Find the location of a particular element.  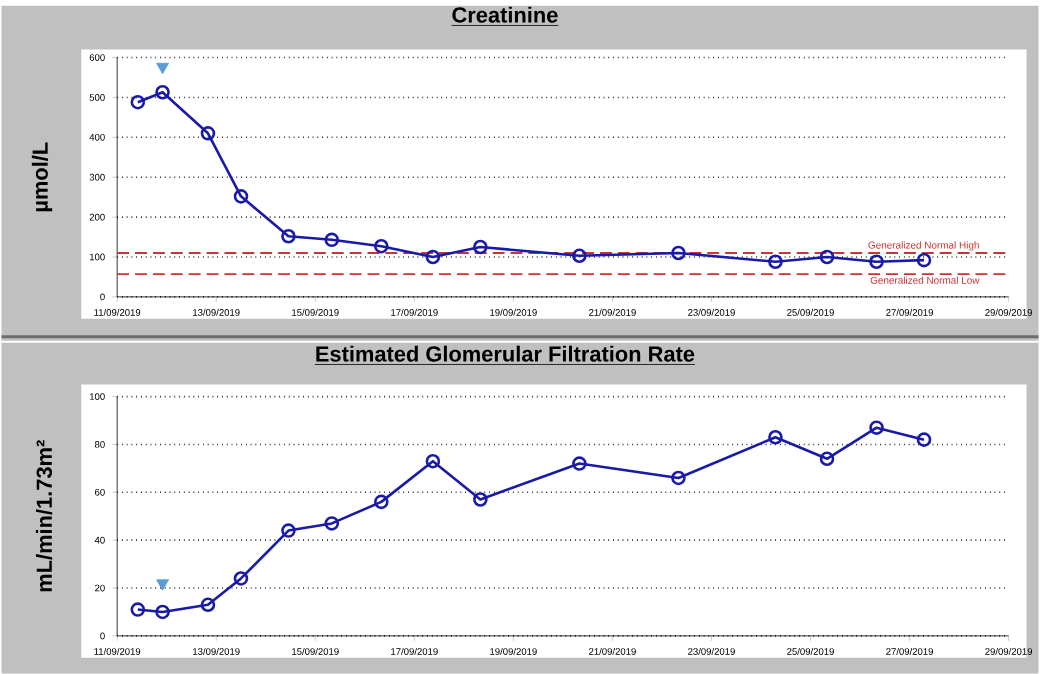

y-axis-title: mL/min/1.73m² is located at coordinates (44, 516).